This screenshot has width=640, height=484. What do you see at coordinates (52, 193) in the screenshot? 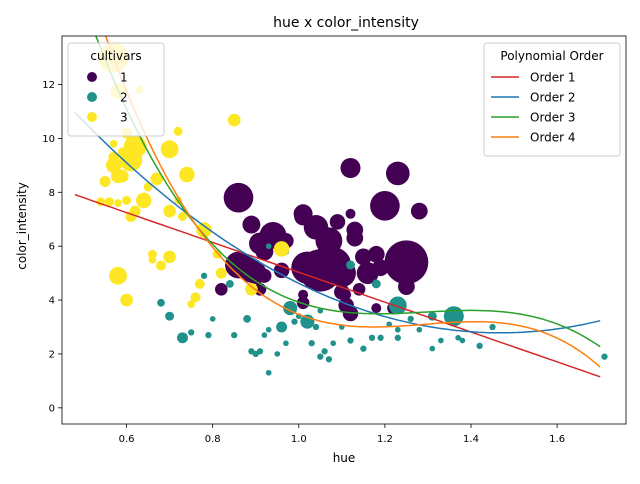
I see `y-tick-label: 8` at bounding box center [52, 193].